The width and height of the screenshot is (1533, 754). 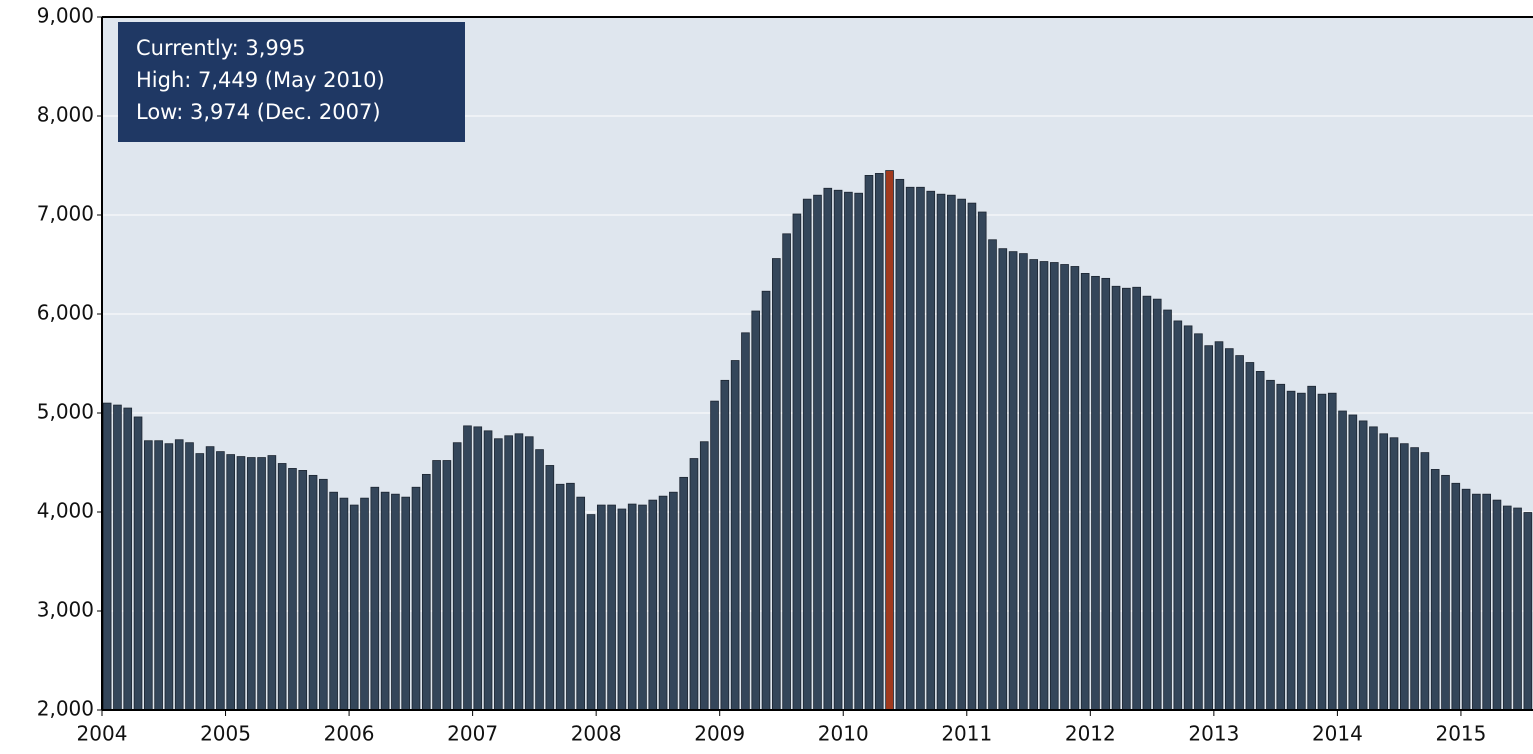 I want to click on x-tick-label: 2008, so click(x=596, y=734).